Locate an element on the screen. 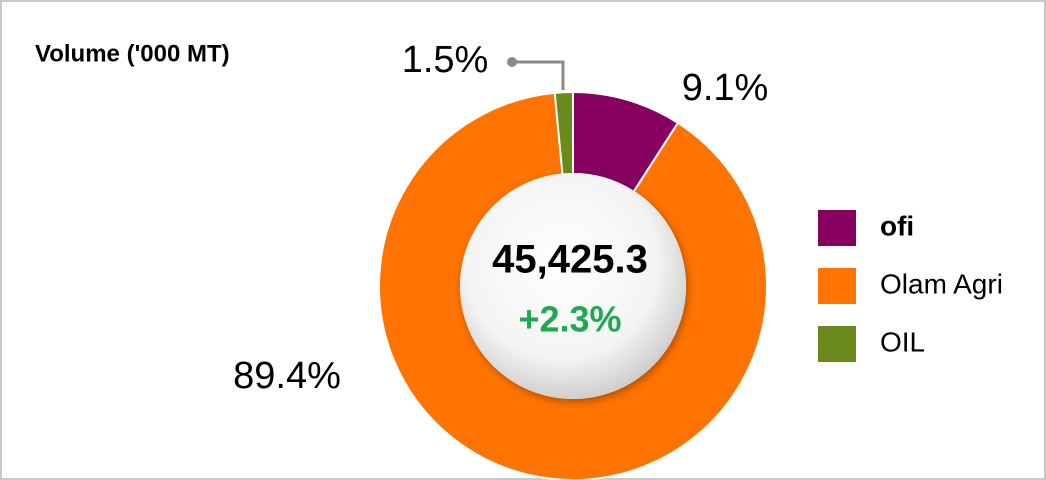  leader-line is located at coordinates (538, 75).